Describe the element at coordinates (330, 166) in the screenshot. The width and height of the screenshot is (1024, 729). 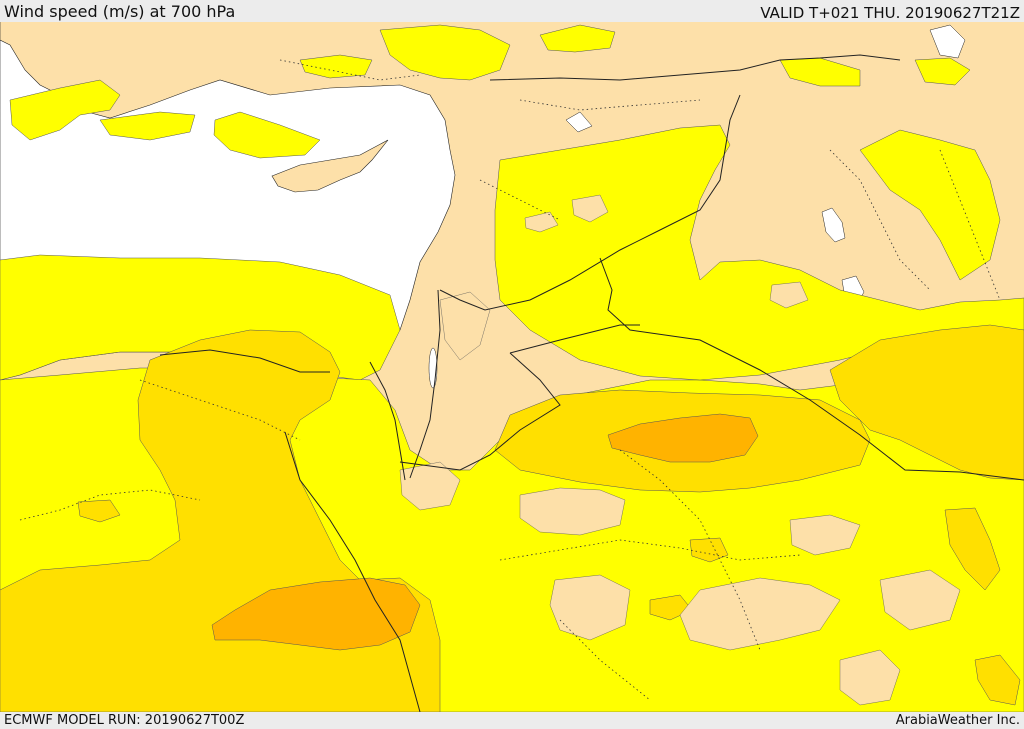
I see `cyprus-island` at that location.